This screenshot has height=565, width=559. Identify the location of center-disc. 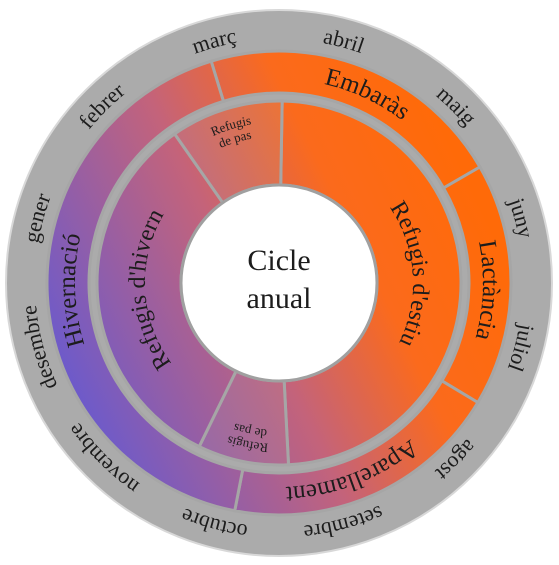
(279, 283).